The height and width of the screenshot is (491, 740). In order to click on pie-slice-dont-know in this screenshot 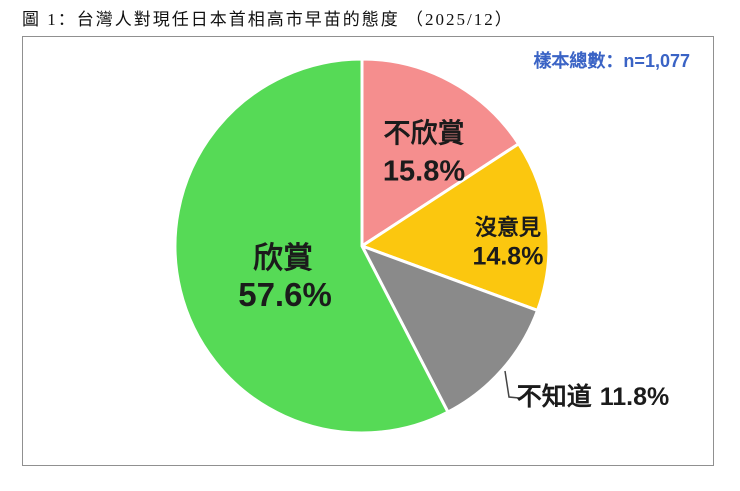, I will do `click(450, 329)`.